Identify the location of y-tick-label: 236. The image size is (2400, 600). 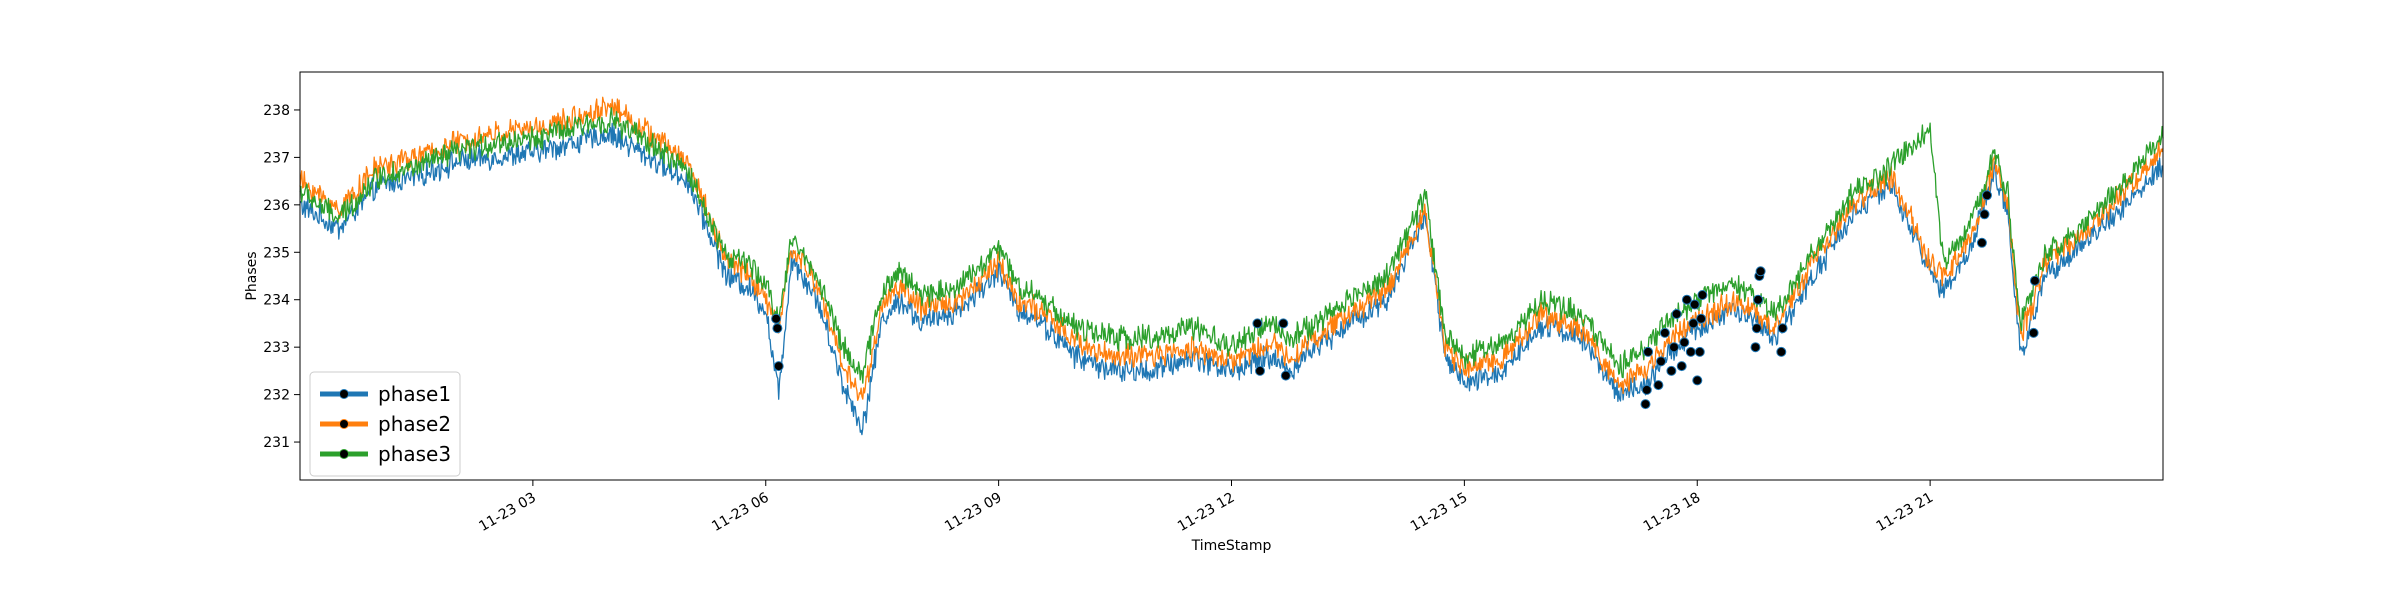
(276, 206).